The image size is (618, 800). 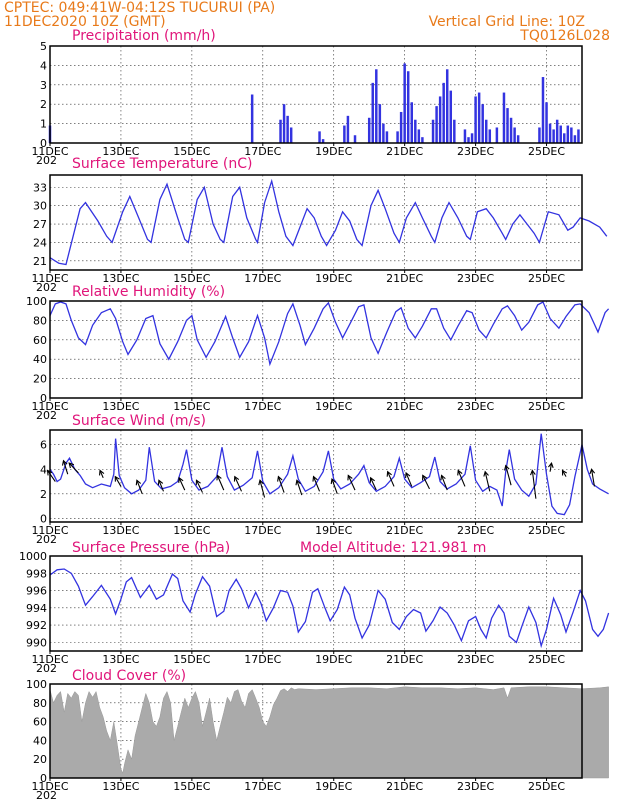 What do you see at coordinates (191, 659) in the screenshot?
I see `pressure-xtick-label: 15DEC` at bounding box center [191, 659].